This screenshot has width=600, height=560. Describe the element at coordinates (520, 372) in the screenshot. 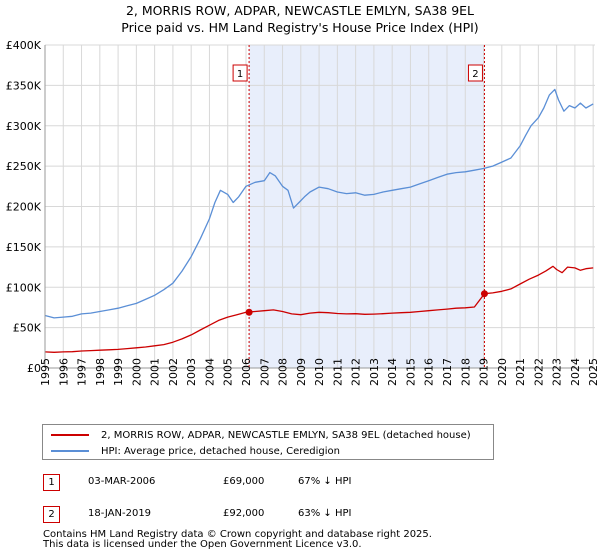

I see `x-tick-label: 2021` at that location.